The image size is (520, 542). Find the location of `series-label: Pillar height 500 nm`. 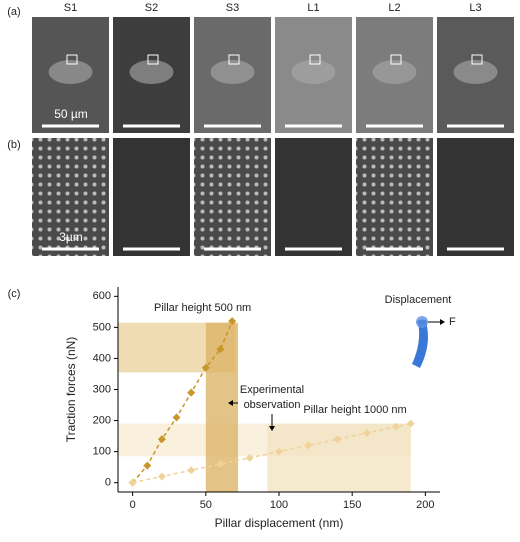

series-label: Pillar height 500 nm is located at coordinates (202, 308).